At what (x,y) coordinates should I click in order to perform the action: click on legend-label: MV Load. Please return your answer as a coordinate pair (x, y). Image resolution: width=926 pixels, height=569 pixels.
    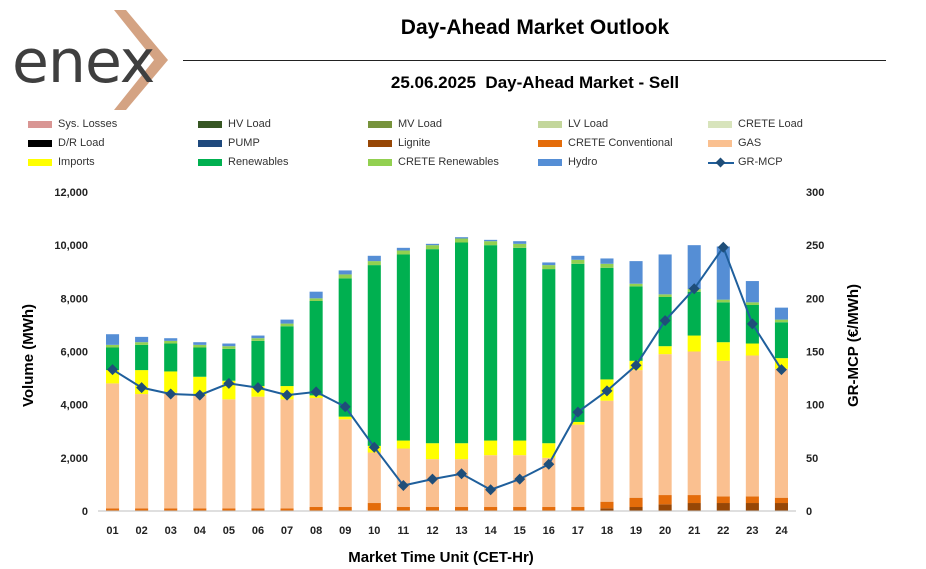
    Looking at the image, I should click on (420, 124).